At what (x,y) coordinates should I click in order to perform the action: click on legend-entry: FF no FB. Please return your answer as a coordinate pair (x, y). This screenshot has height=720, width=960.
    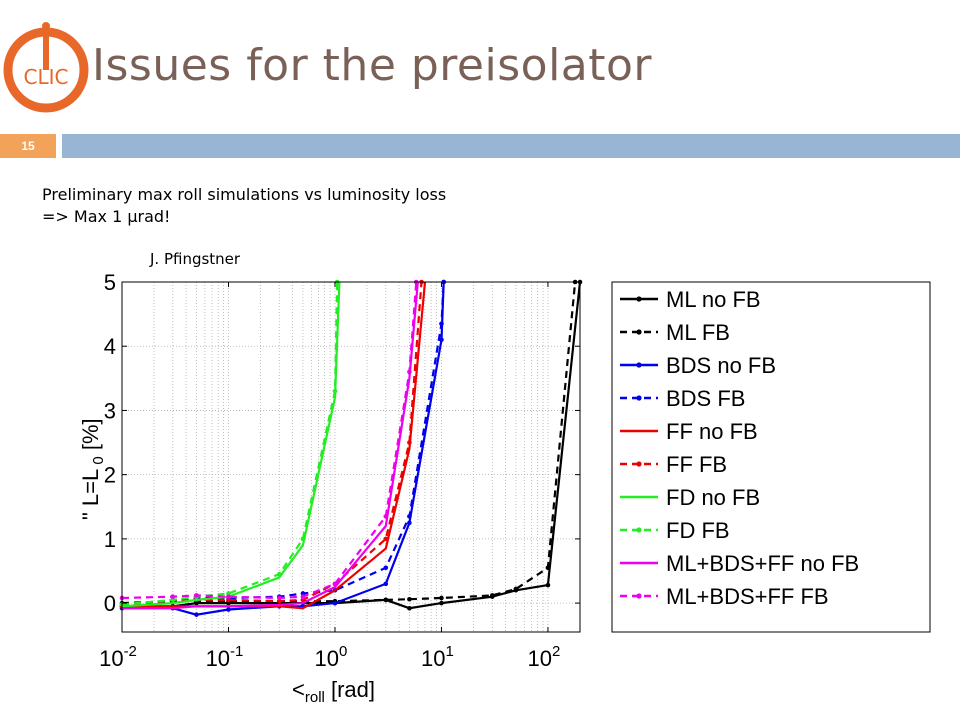
    Looking at the image, I should click on (712, 431).